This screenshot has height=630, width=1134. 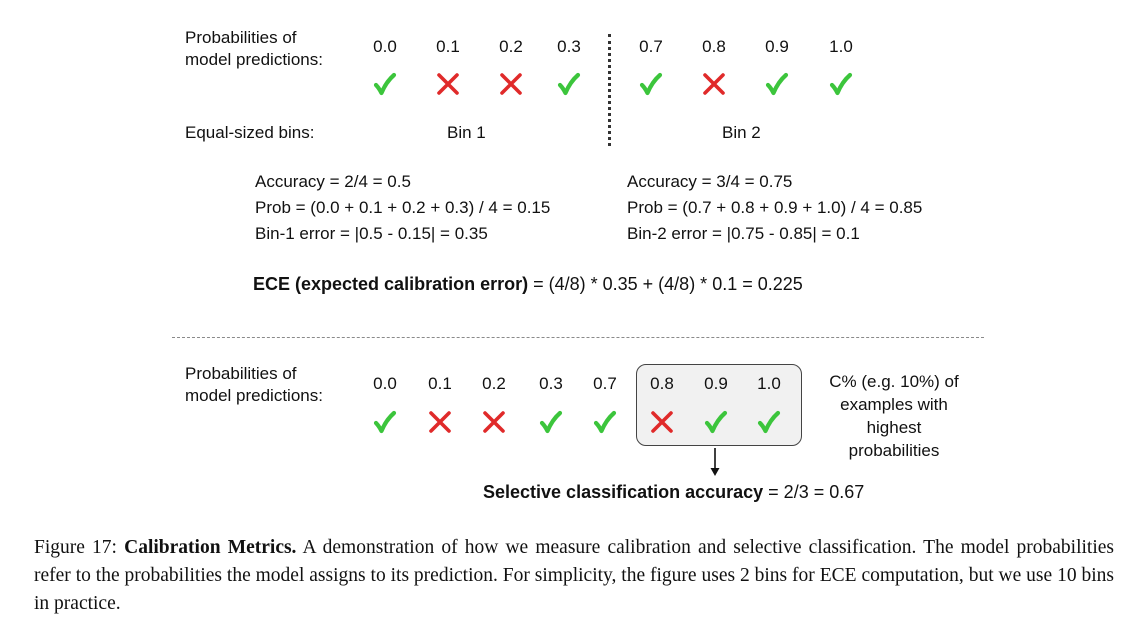 I want to click on top-prob-value: 0.1, so click(x=448, y=46).